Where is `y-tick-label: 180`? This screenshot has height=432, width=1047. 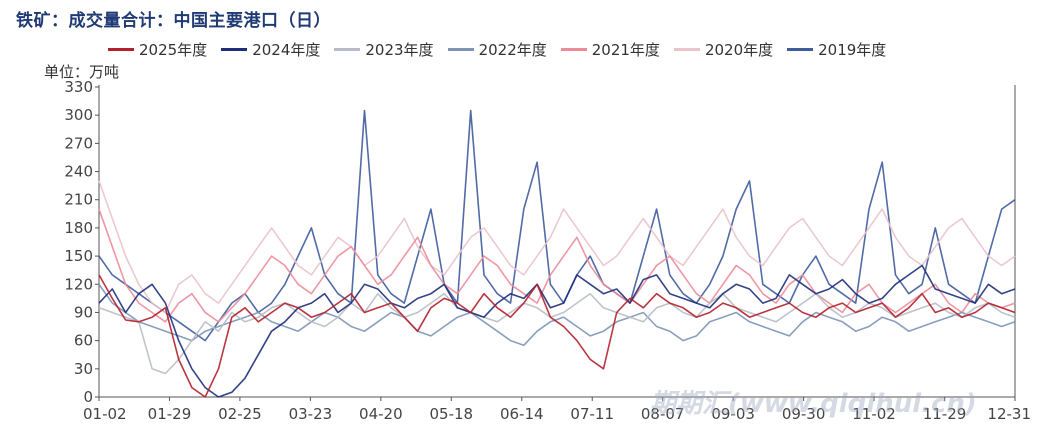 y-tick-label: 180 is located at coordinates (78, 228).